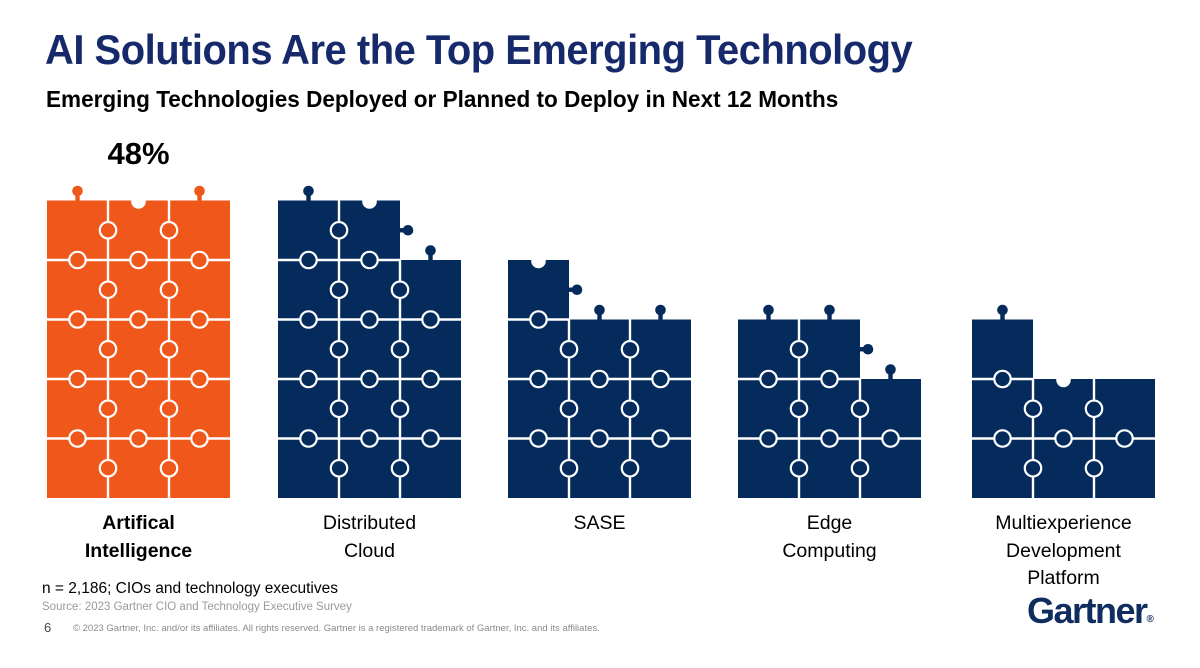  What do you see at coordinates (138, 341) in the screenshot?
I see `puzzle-bar-artifical-intelligence` at bounding box center [138, 341].